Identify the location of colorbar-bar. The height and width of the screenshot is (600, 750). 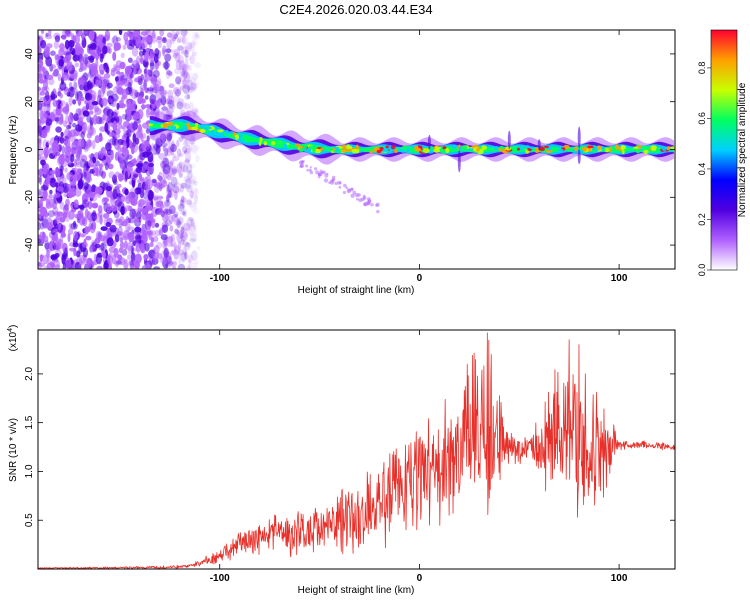
(724, 150).